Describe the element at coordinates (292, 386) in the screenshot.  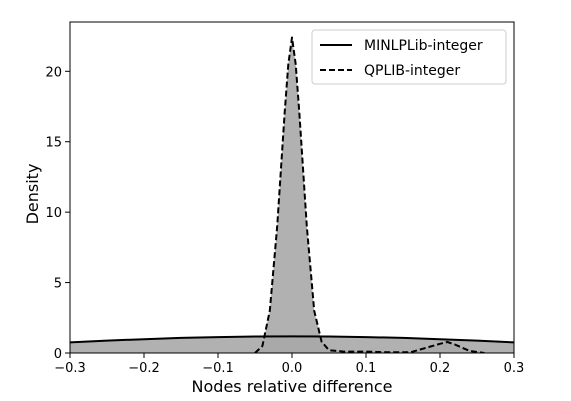
I see `x-axis-label: Nodes relative difference` at that location.